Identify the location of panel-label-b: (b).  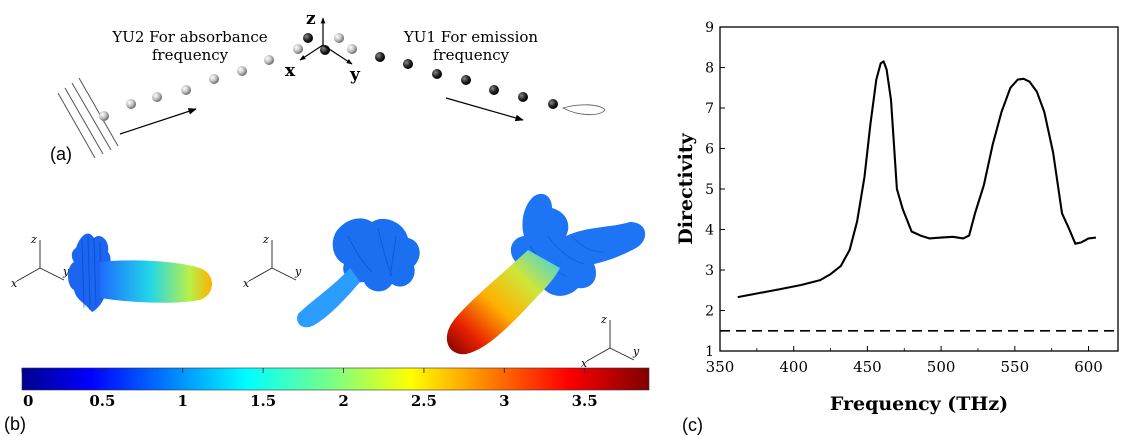
(15, 424).